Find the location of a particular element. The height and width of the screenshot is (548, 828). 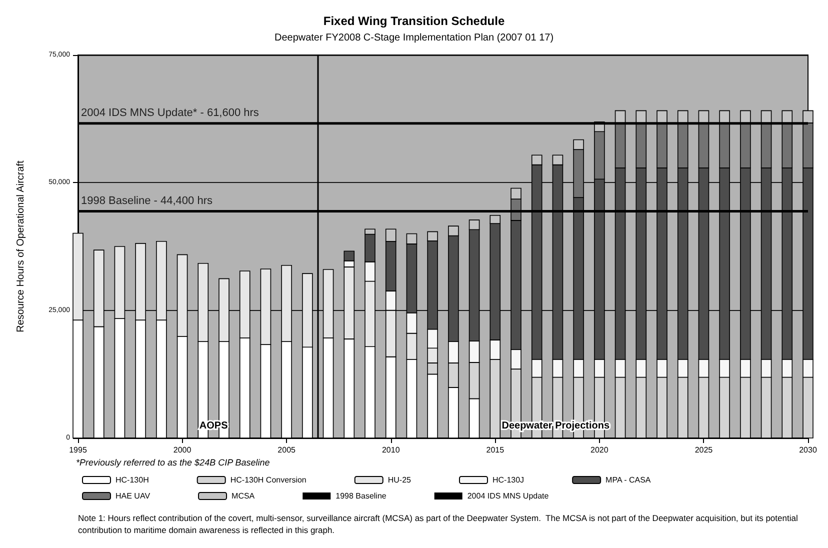

x-tick-label: 2000 is located at coordinates (182, 450).